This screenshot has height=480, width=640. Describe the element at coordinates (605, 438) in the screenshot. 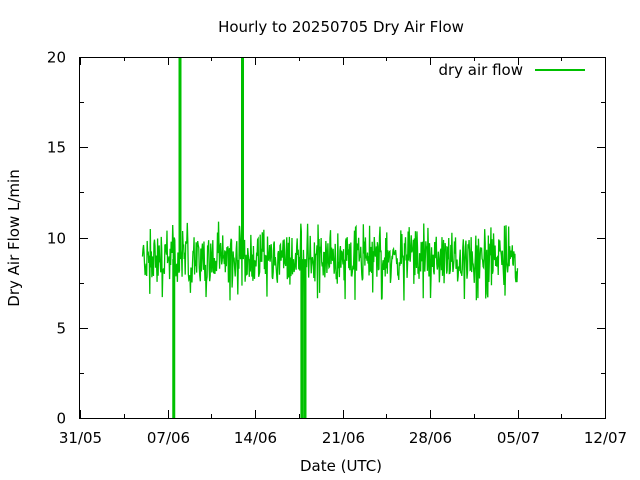

I see `x-tick-label: 12/07` at that location.